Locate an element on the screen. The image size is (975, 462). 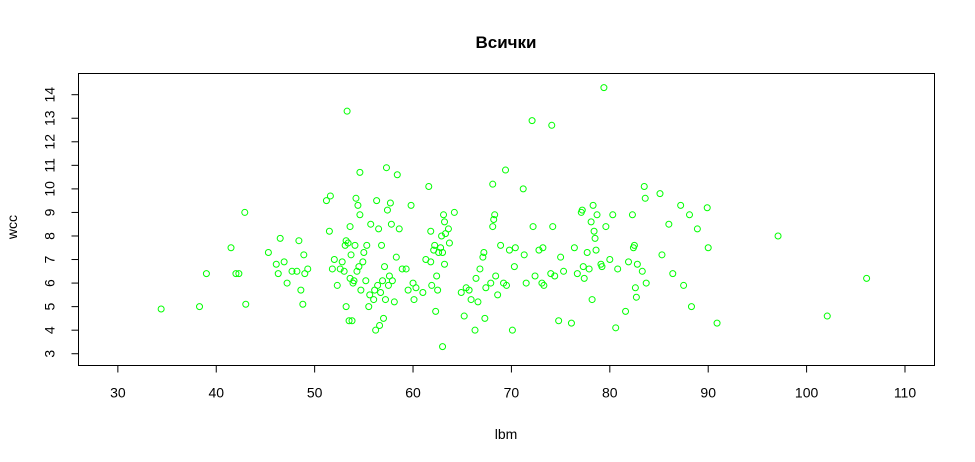
x-tick-label: 80 is located at coordinates (610, 393).